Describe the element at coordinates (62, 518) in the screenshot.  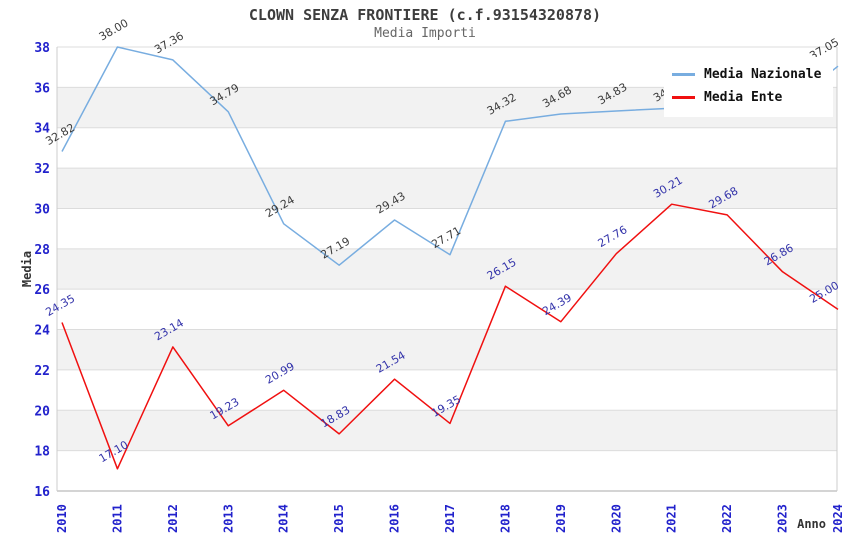
I see `x-tick-label: 2010` at that location.